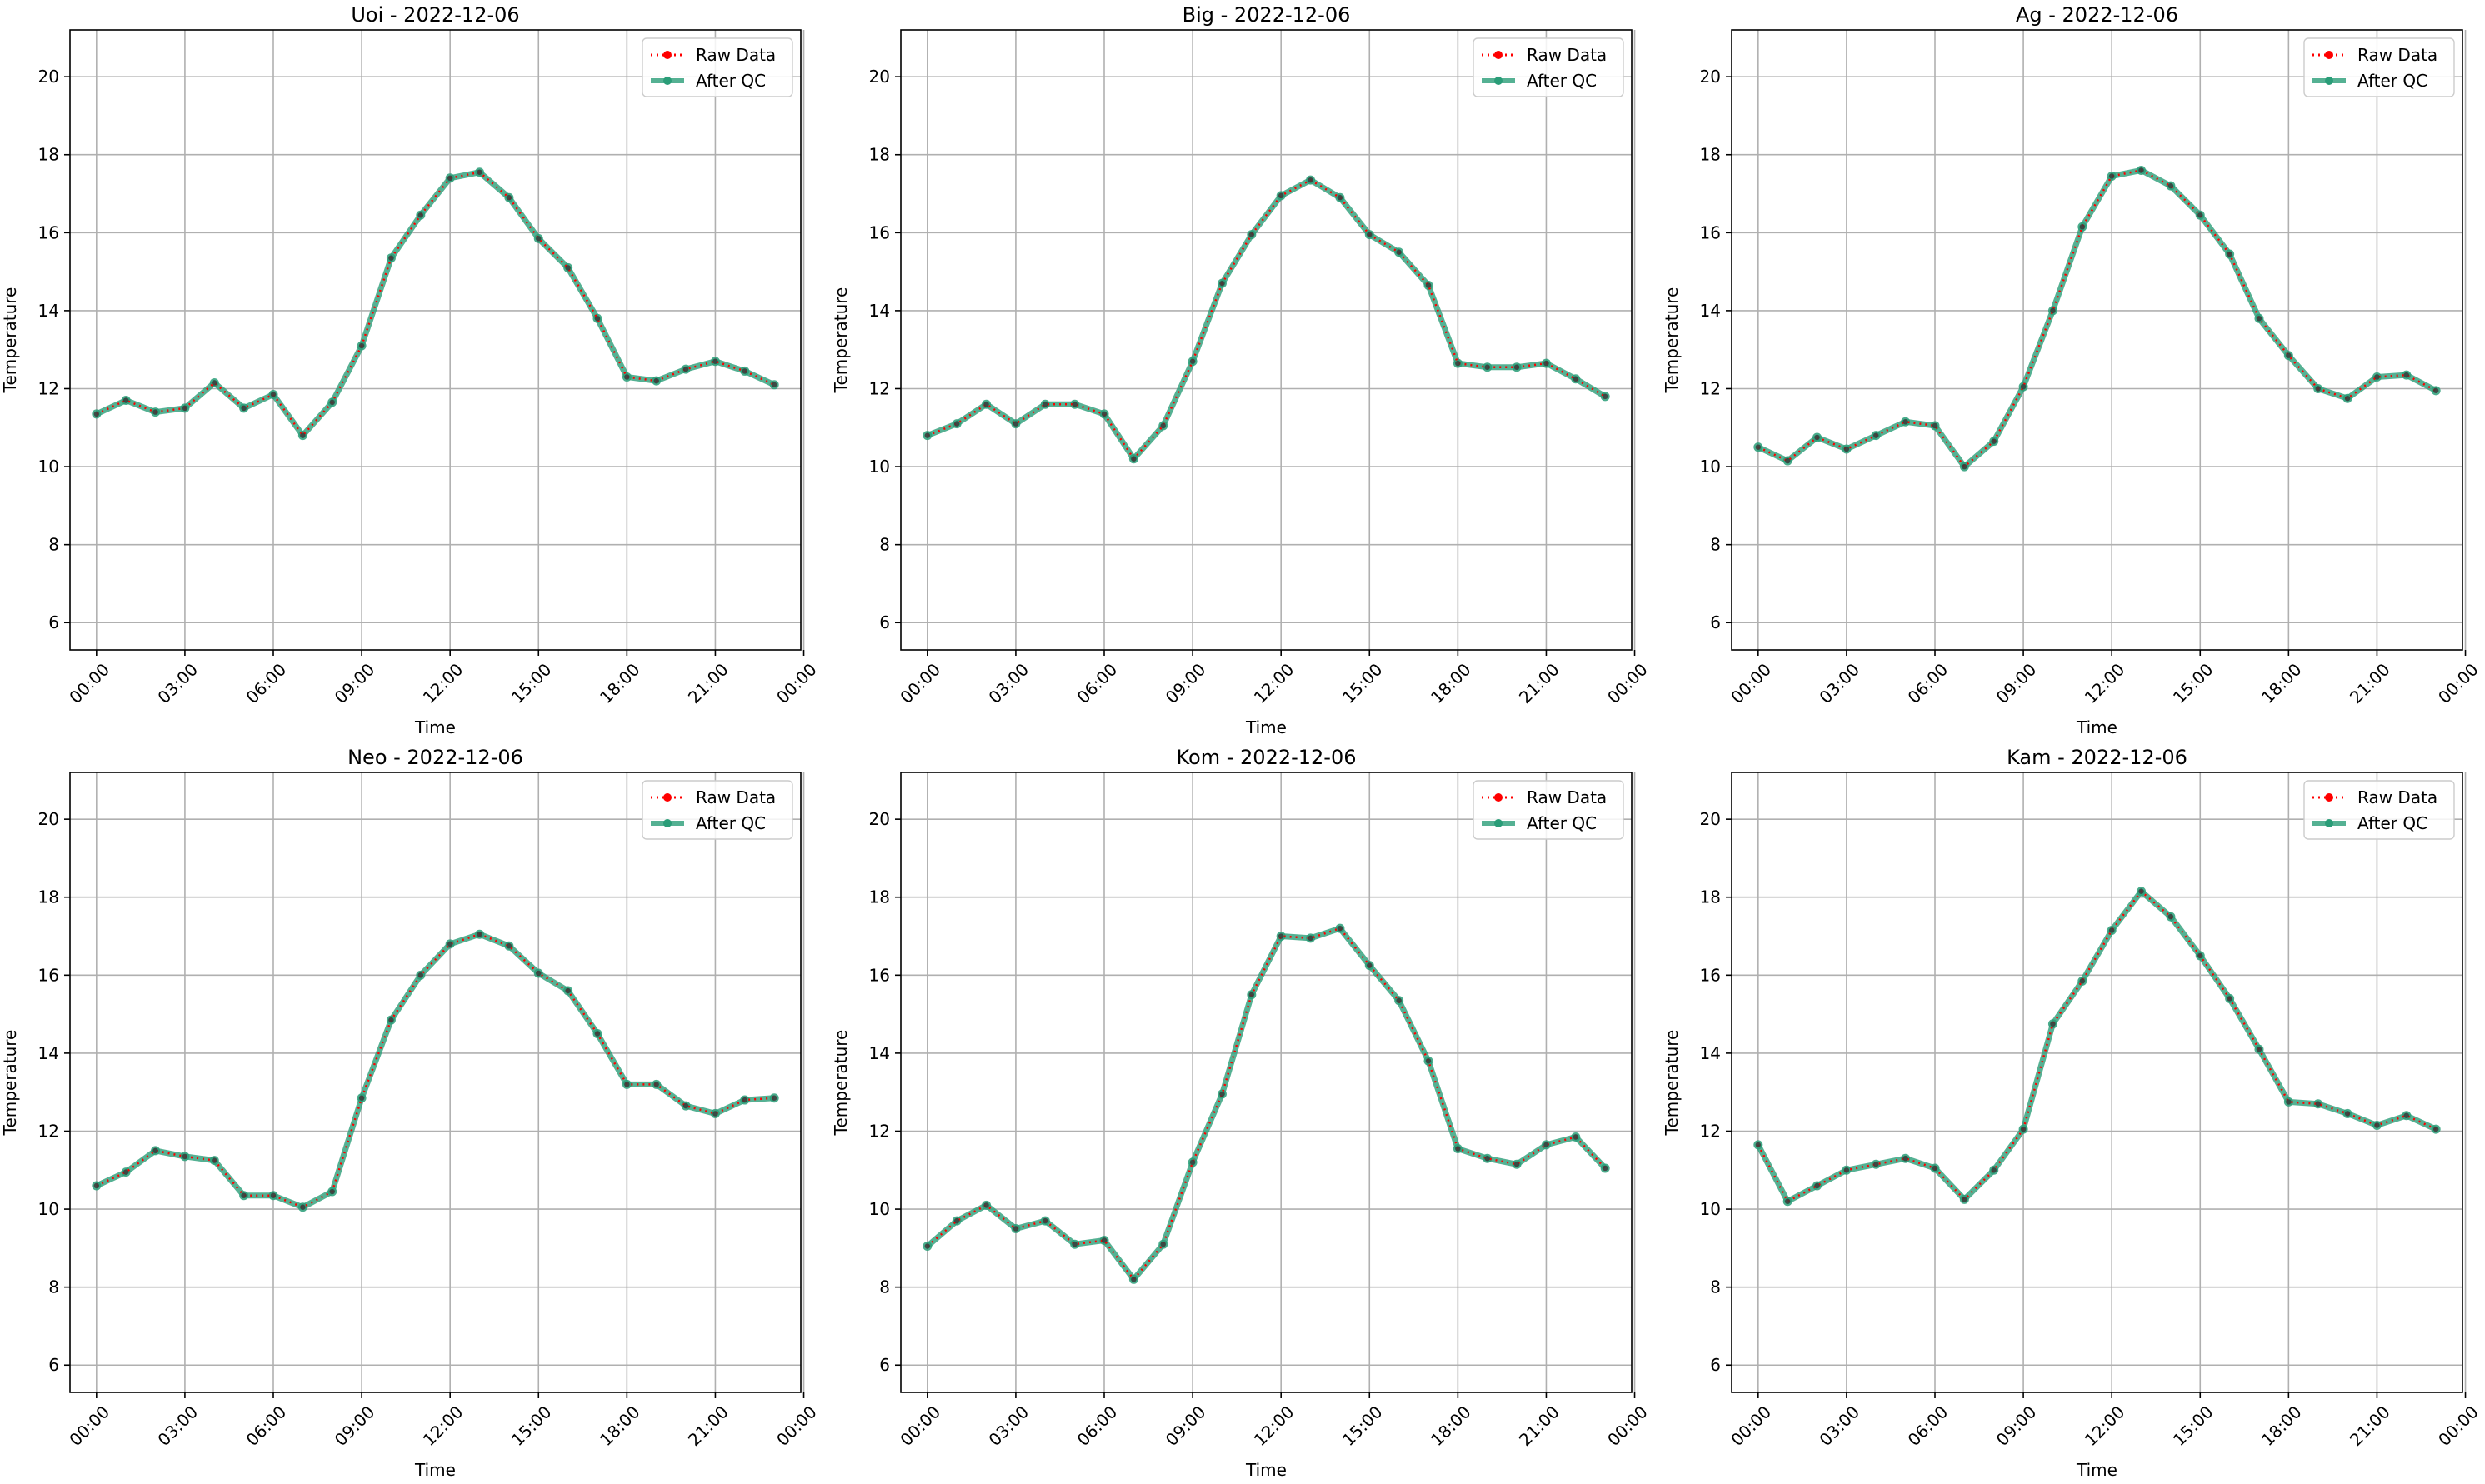 Image resolution: width=2485 pixels, height=1484 pixels. I want to click on y-tick-label: 16, so click(879, 975).